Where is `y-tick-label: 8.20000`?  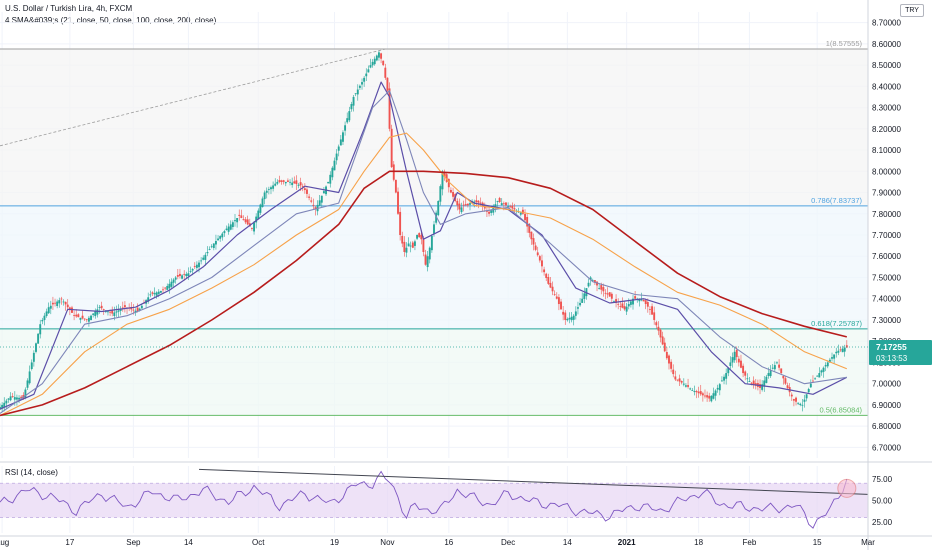
y-tick-label: 8.20000 is located at coordinates (886, 129).